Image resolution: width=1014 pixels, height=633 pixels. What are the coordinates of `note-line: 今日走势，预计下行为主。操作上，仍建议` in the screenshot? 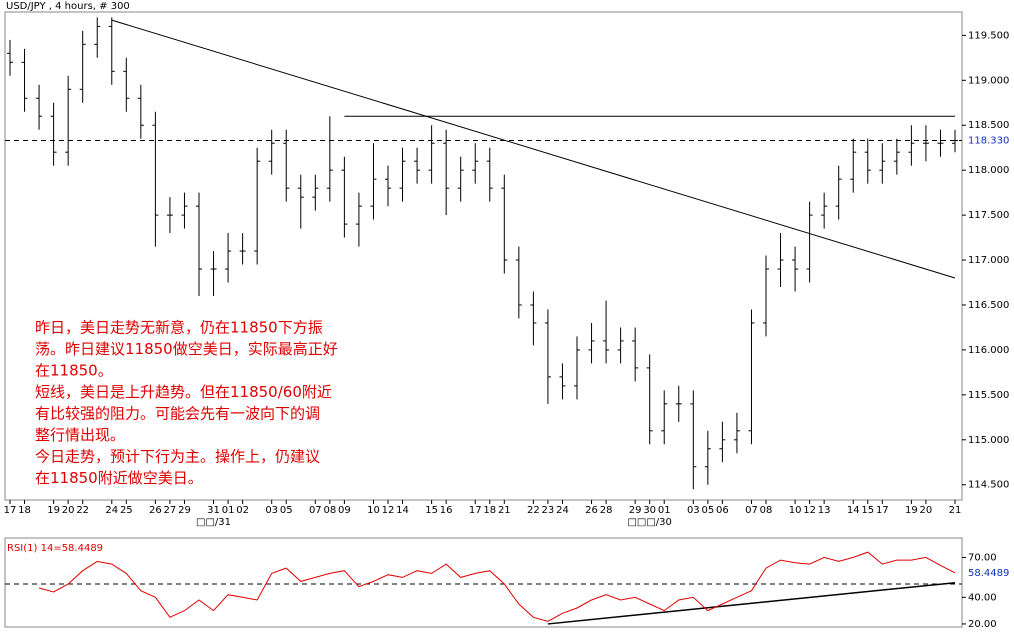 It's located at (177, 457).